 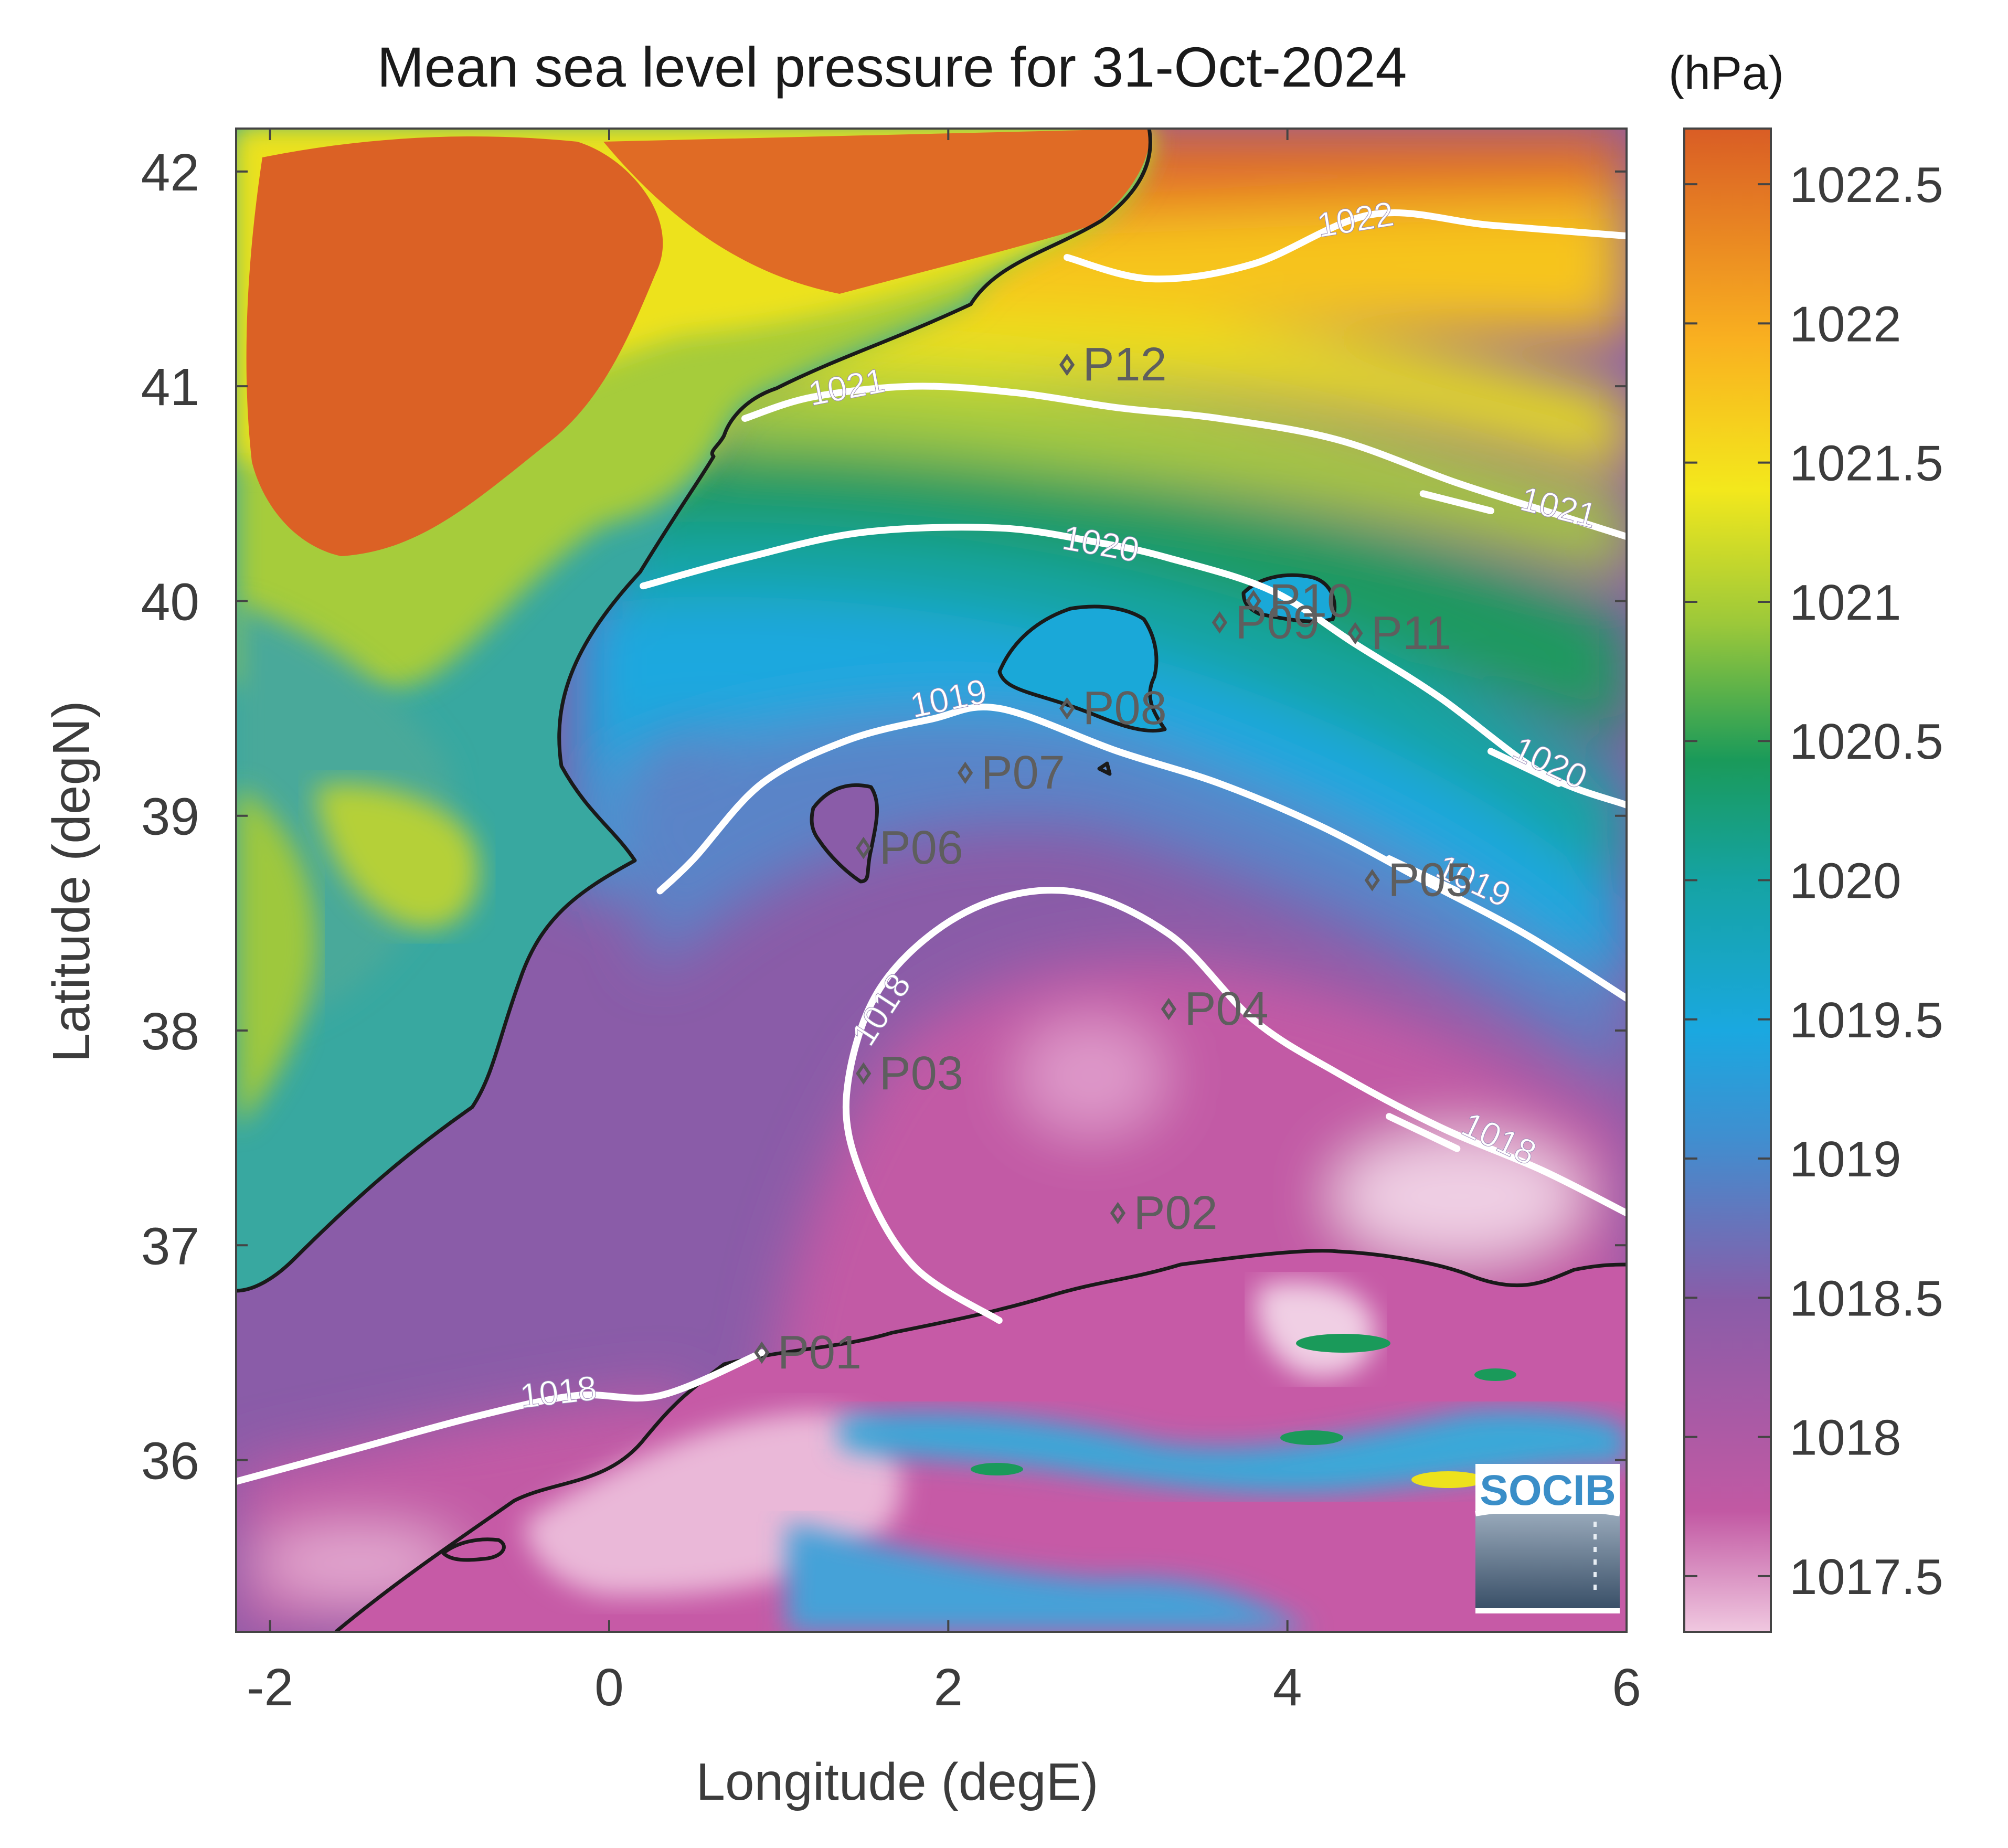 I want to click on station-p08: P08, so click(x=1113, y=708).